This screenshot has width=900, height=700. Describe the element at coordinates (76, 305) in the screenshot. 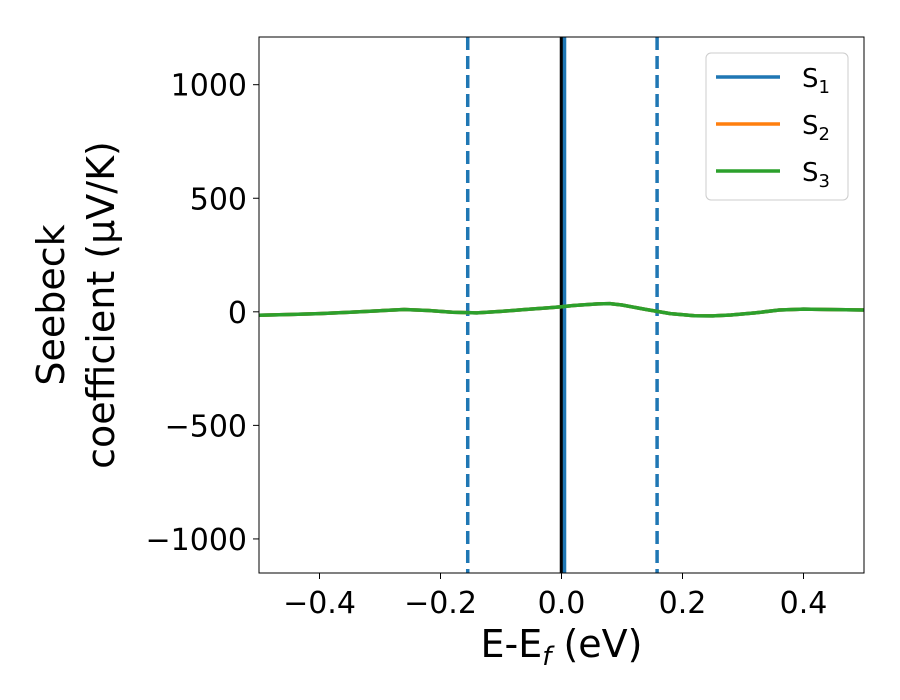

I see `y-axis-label: Seebeck coefficient (μV/K)` at that location.